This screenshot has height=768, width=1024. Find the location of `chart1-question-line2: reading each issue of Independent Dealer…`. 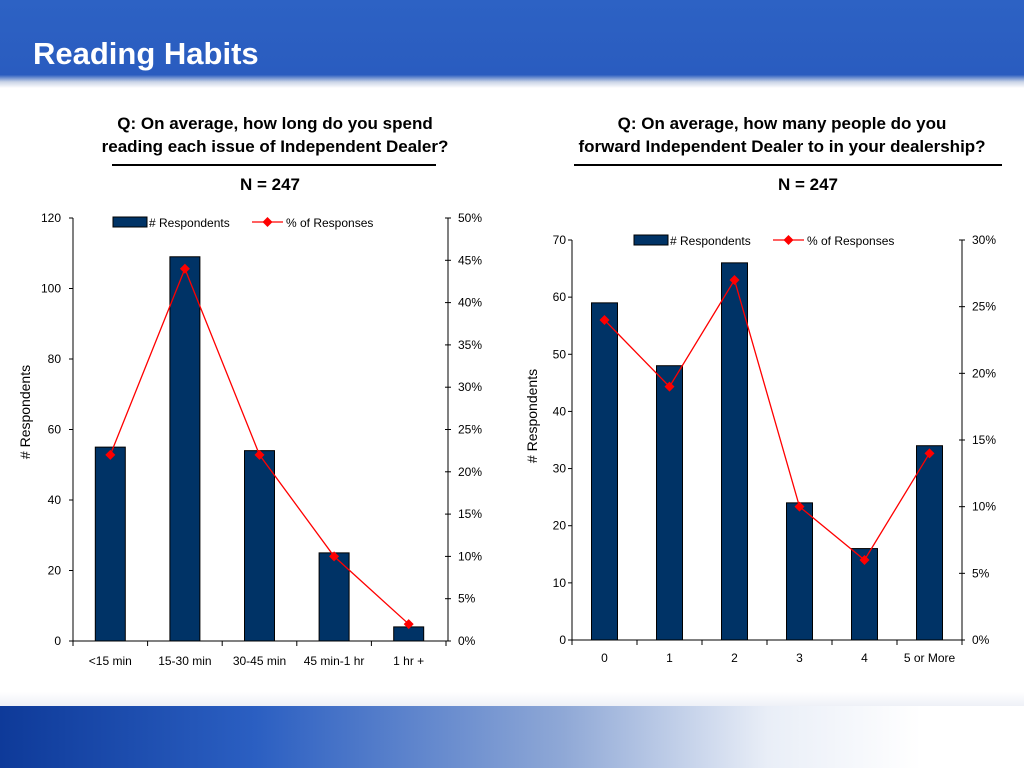

chart1-question-line2: reading each issue of Independent Dealer… is located at coordinates (275, 146).